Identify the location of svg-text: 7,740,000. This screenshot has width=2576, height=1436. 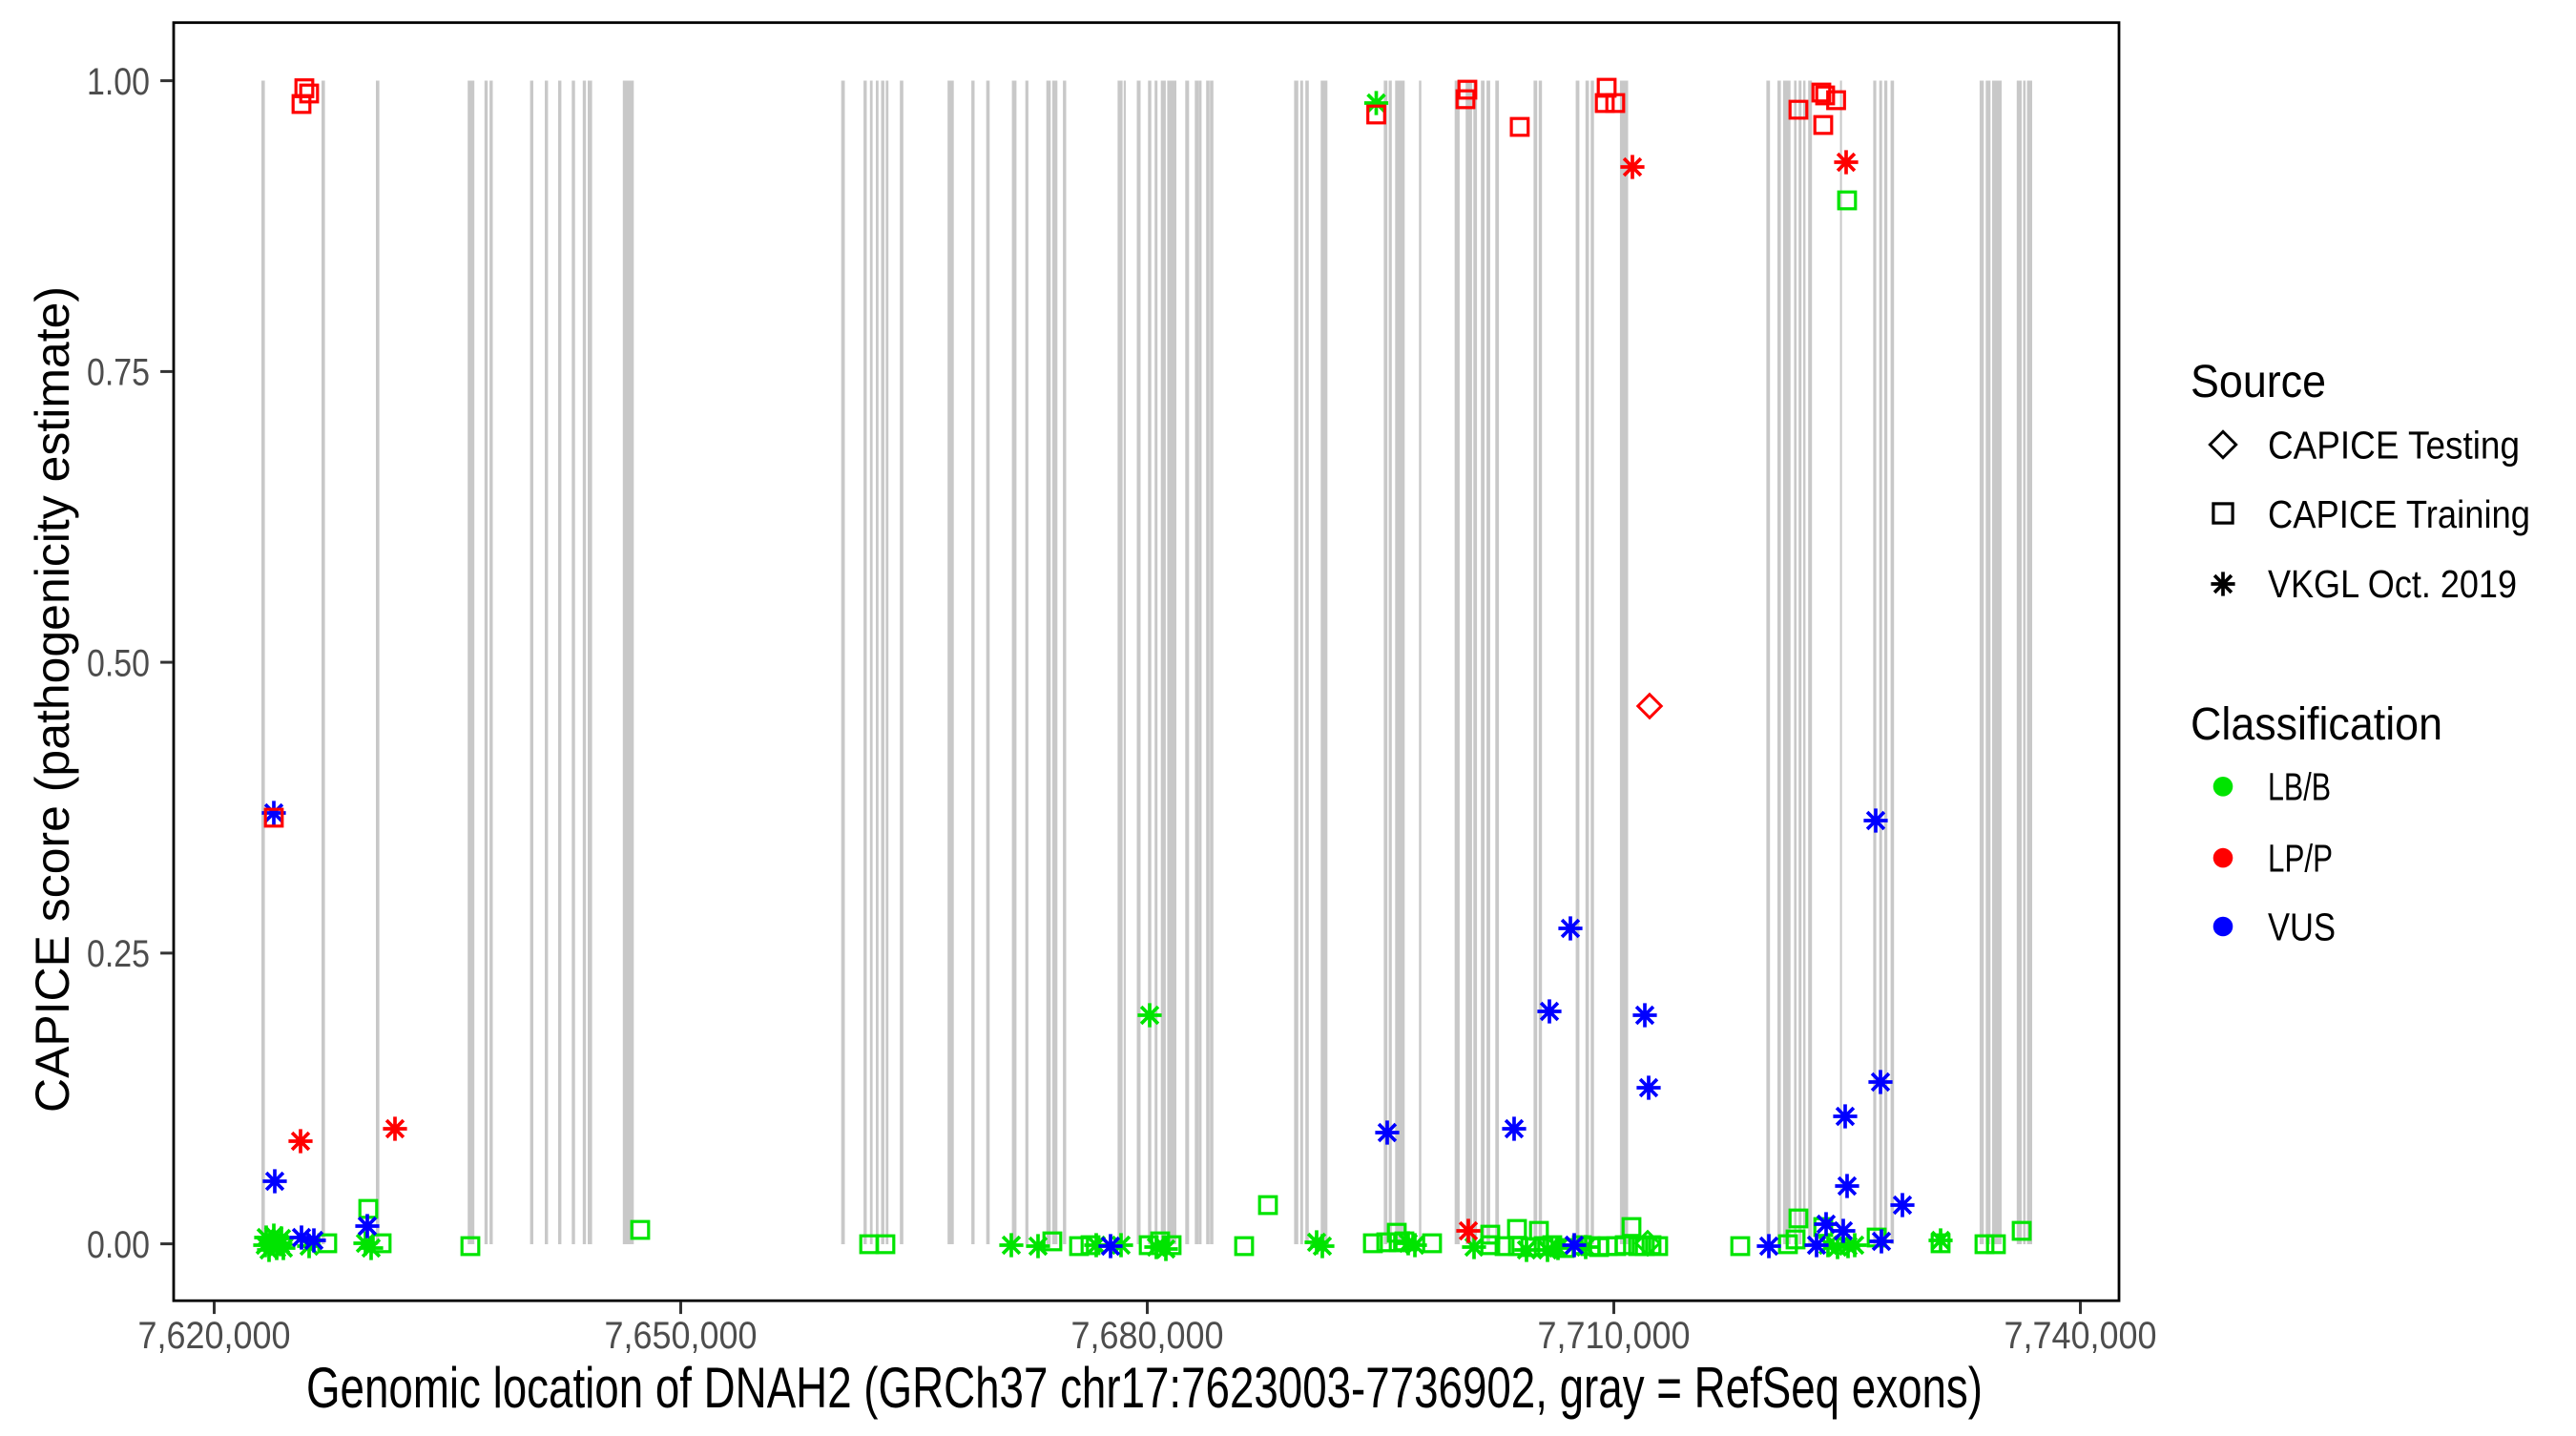
(2081, 1336).